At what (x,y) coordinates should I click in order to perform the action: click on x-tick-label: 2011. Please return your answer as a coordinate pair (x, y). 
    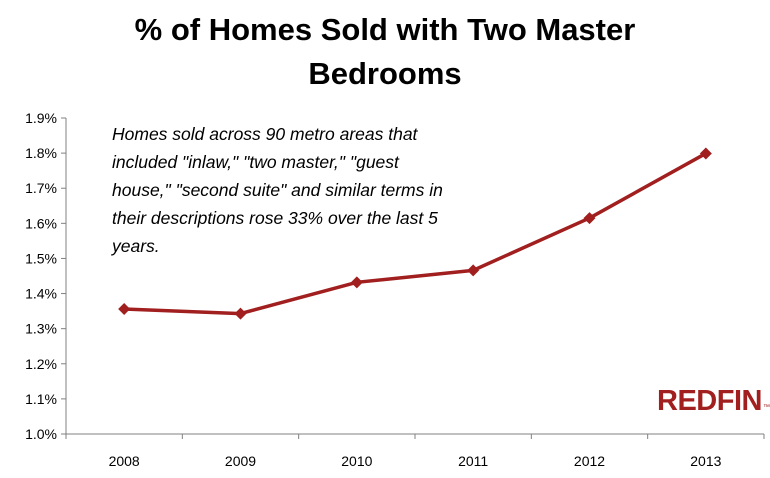
    Looking at the image, I should click on (473, 461).